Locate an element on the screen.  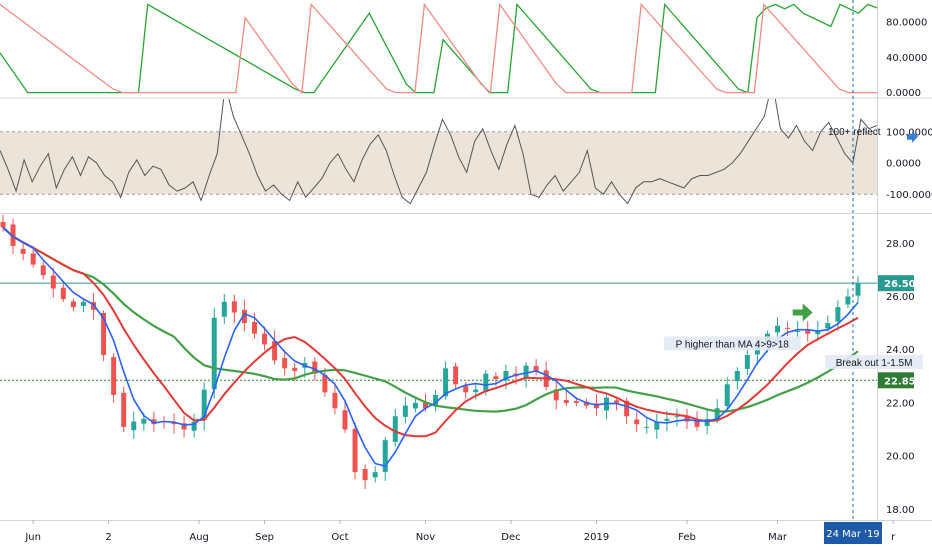
aroon-axis-tick-label: 40.0000 is located at coordinates (906, 58).